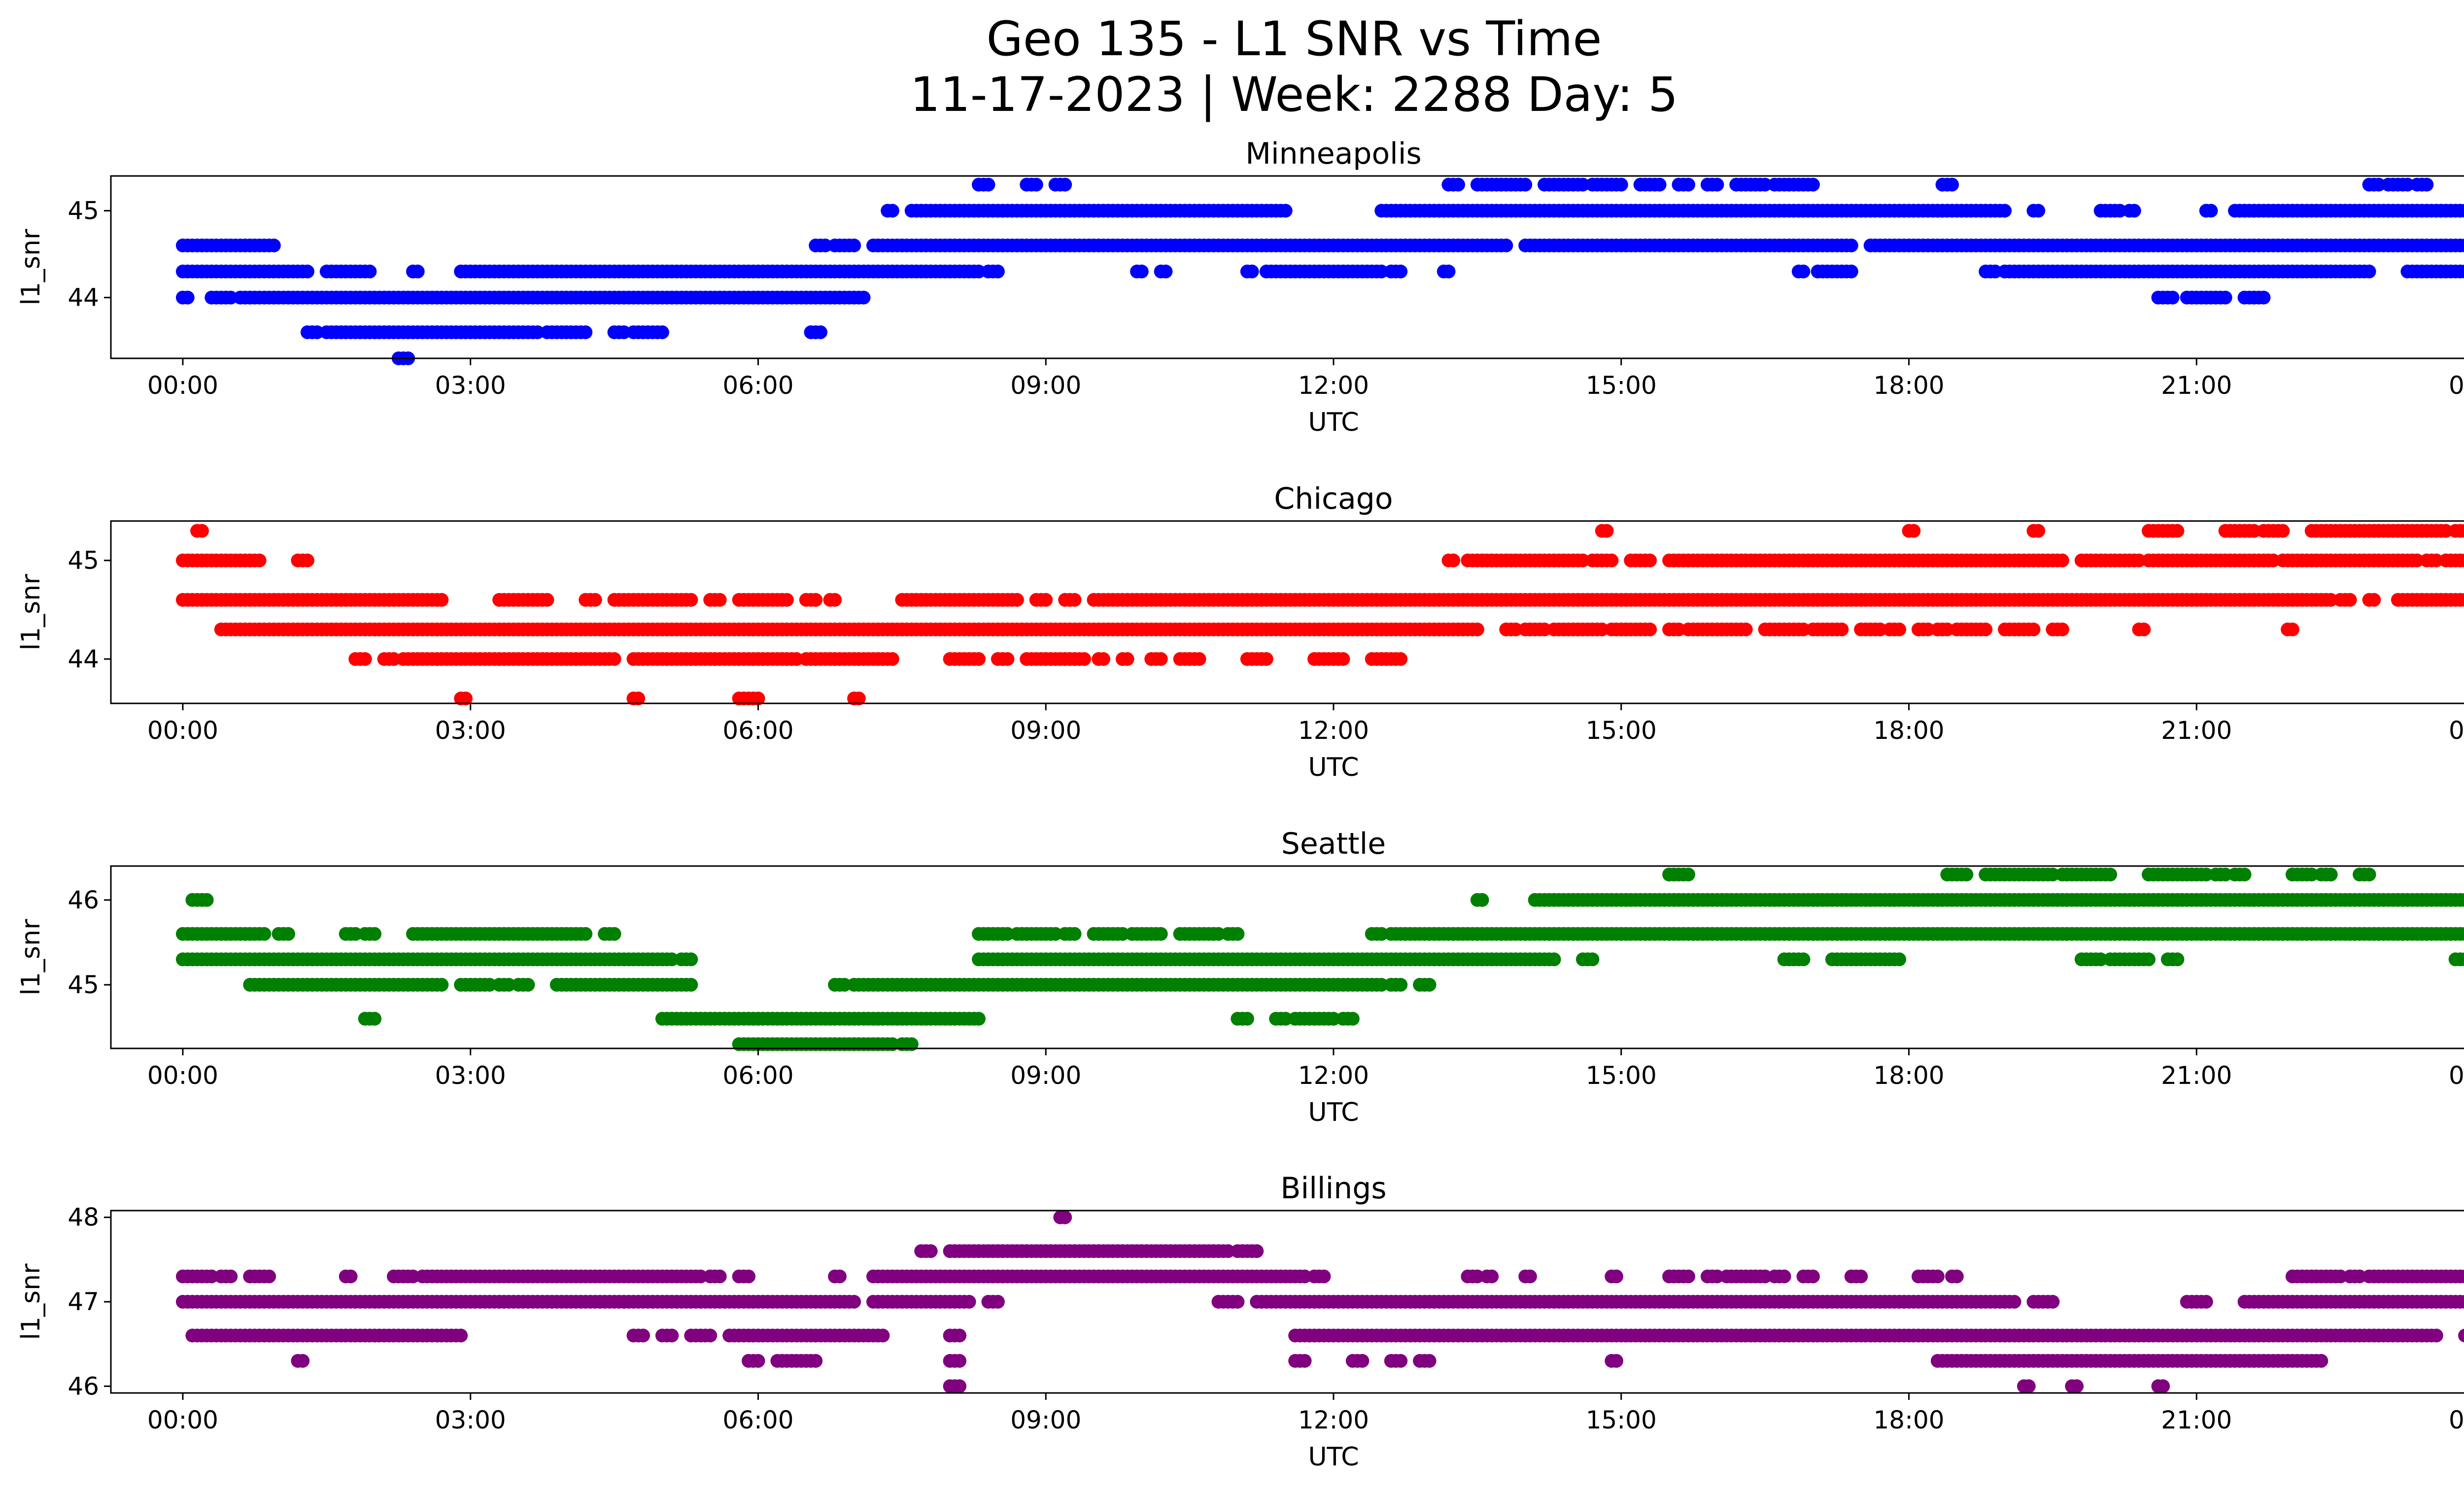  Describe the element at coordinates (1319, 614) in the screenshot. I see `data-points` at that location.